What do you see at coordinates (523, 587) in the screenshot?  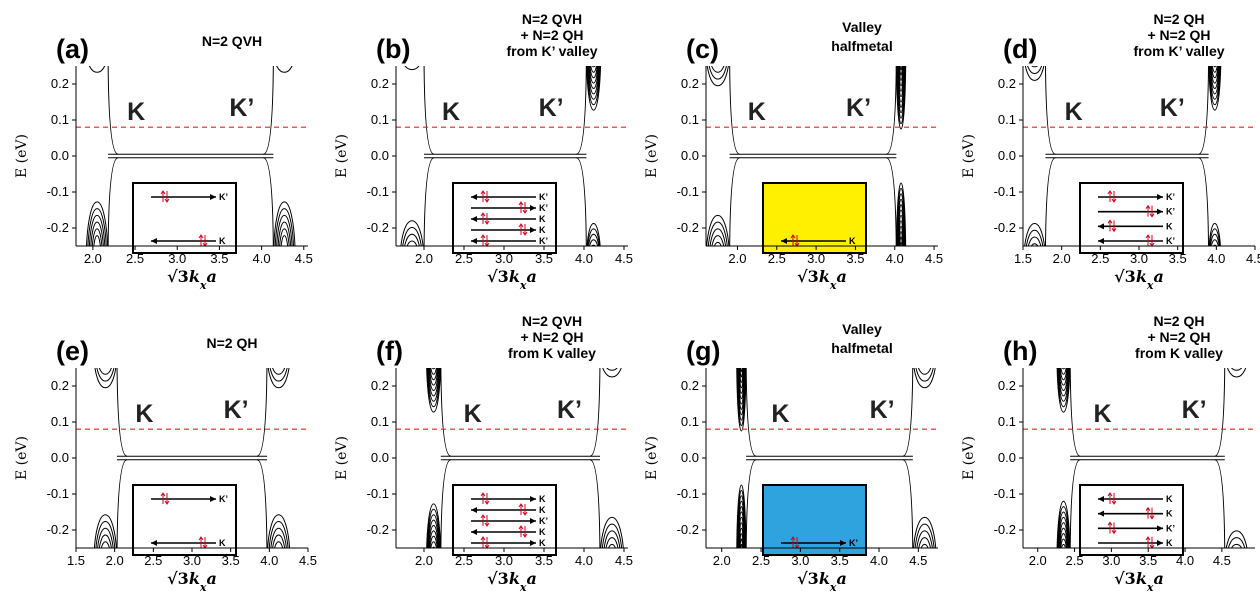 I see `x-axis-label-sub: x` at bounding box center [523, 587].